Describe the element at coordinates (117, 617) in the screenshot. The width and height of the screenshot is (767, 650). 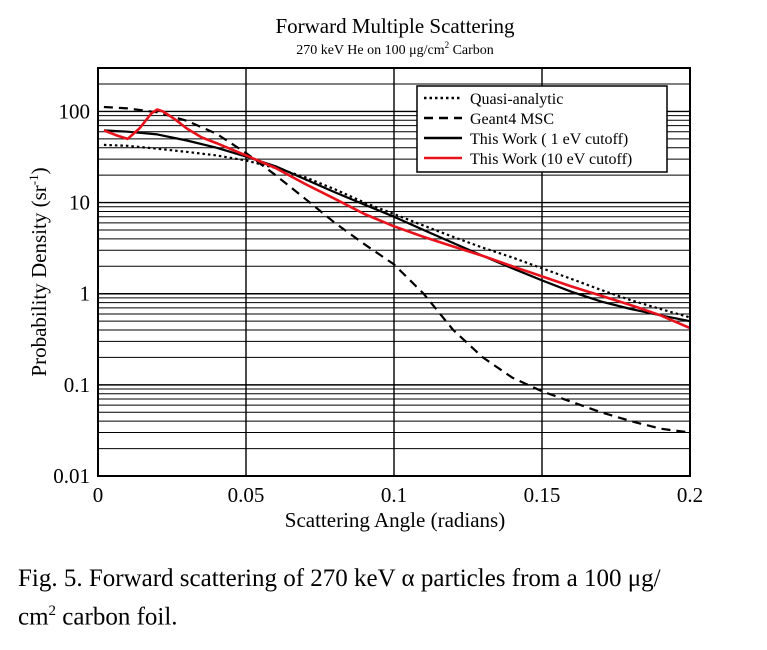
I see `caption-line-2: carbon foil.` at that location.